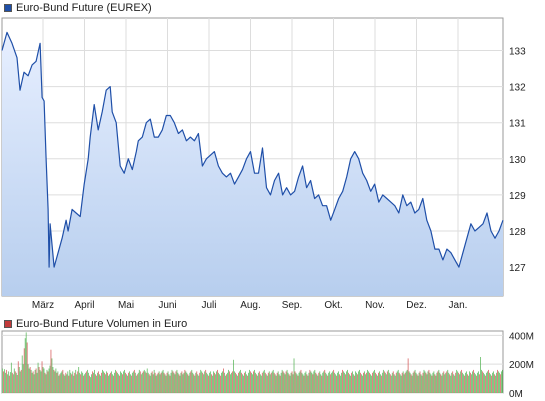 The image size is (545, 401). What do you see at coordinates (43, 305) in the screenshot?
I see `price-x-tick-label: März` at bounding box center [43, 305].